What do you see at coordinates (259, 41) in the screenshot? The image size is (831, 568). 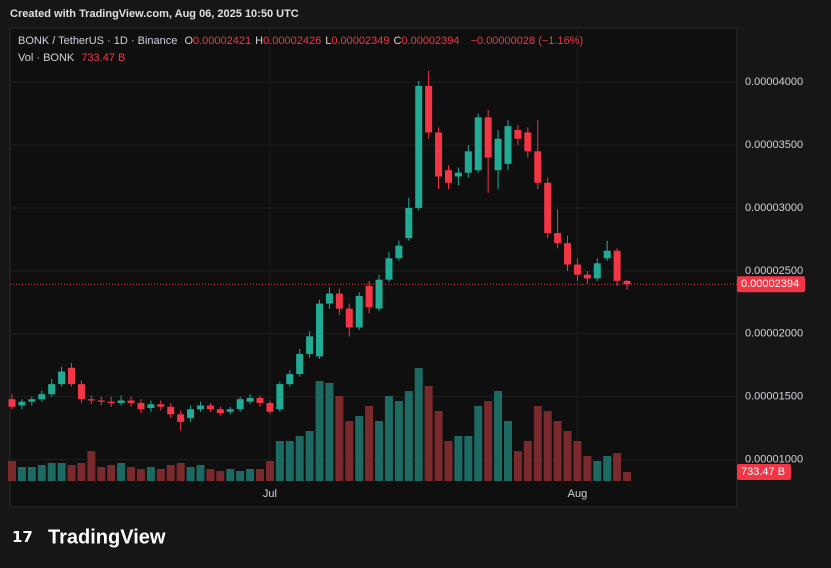 I see `ohlc-key: H` at bounding box center [259, 41].